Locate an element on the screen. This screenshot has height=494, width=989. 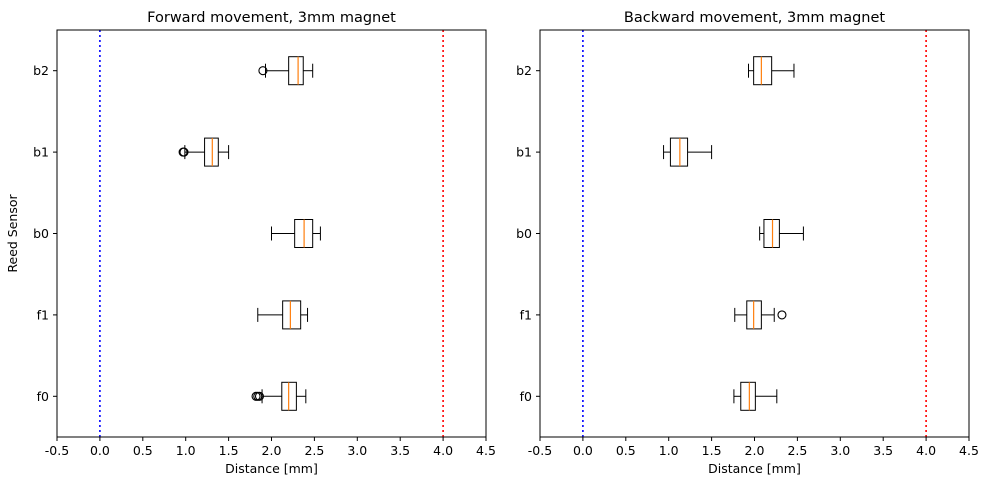
box-body-f1 is located at coordinates (292, 315).